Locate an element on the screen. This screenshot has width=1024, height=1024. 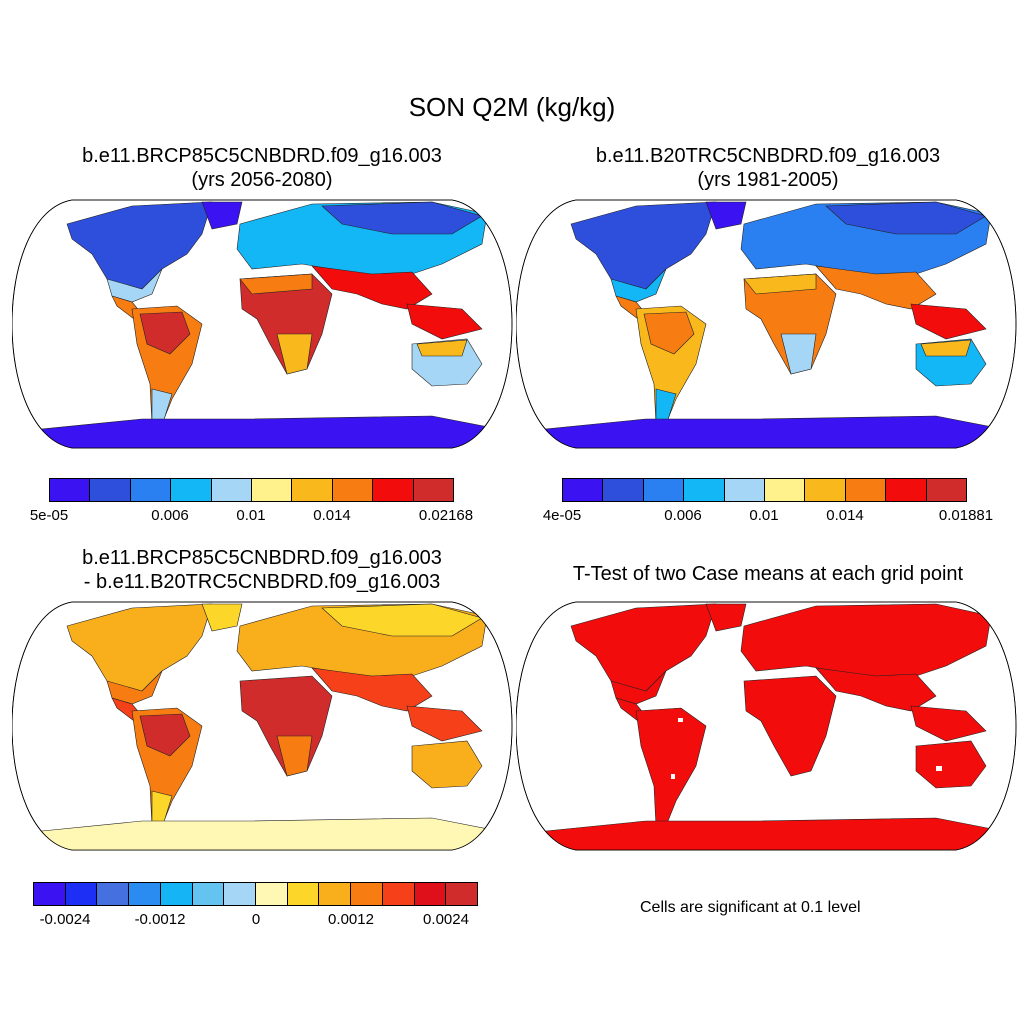
cbar-historical-tick-4: 0.014 is located at coordinates (845, 515).